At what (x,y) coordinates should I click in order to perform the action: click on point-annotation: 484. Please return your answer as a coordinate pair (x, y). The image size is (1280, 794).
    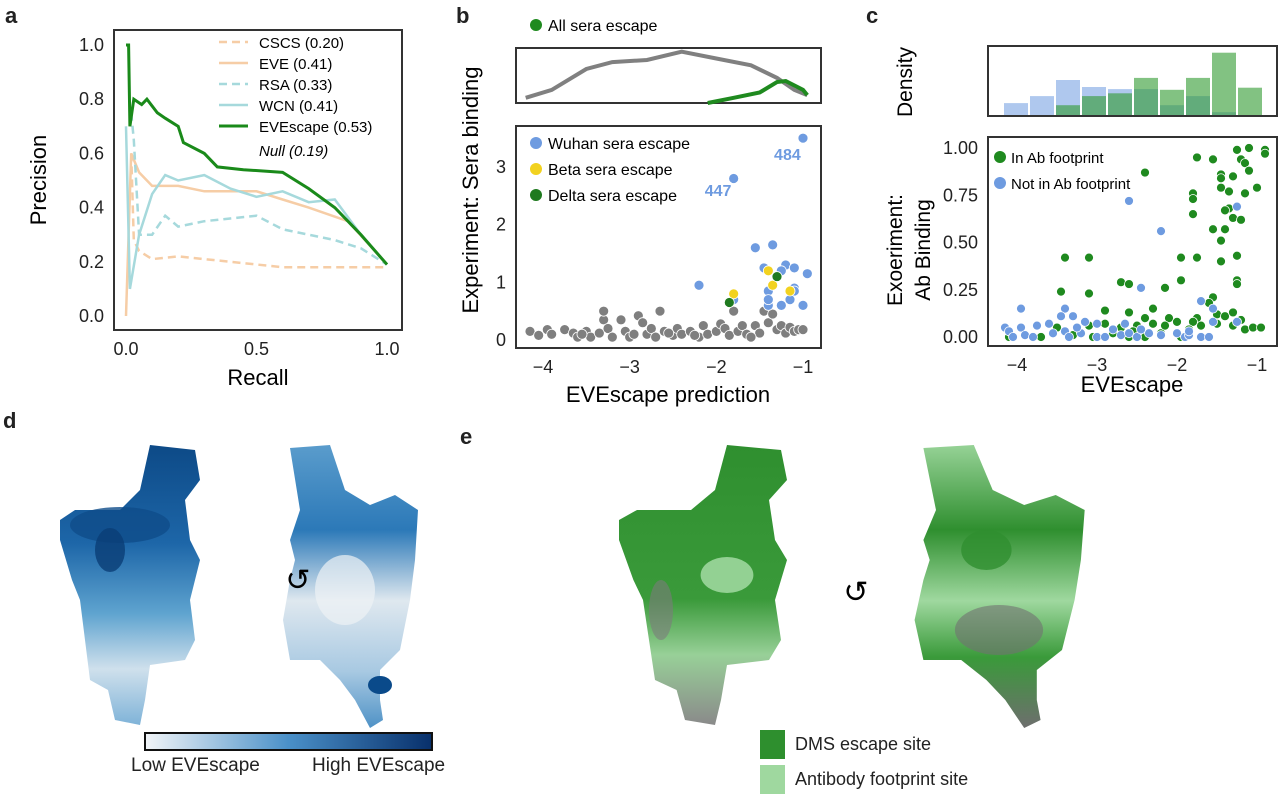
    Looking at the image, I should click on (787, 155).